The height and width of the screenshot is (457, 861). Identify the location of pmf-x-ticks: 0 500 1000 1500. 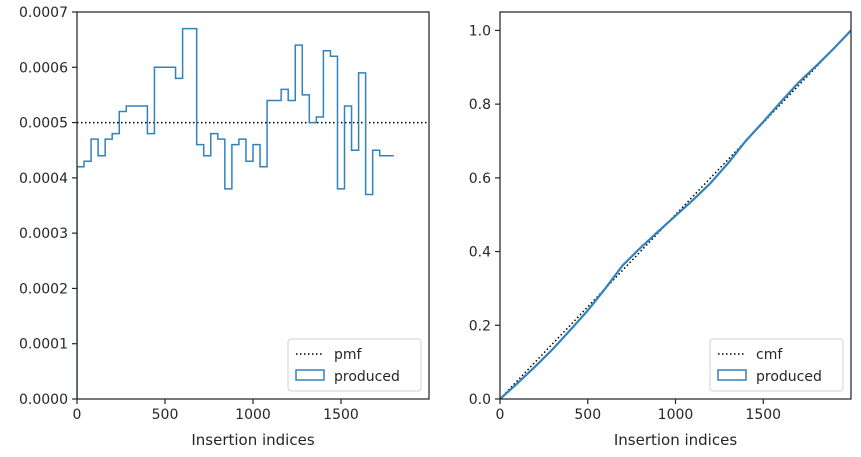
(216, 411).